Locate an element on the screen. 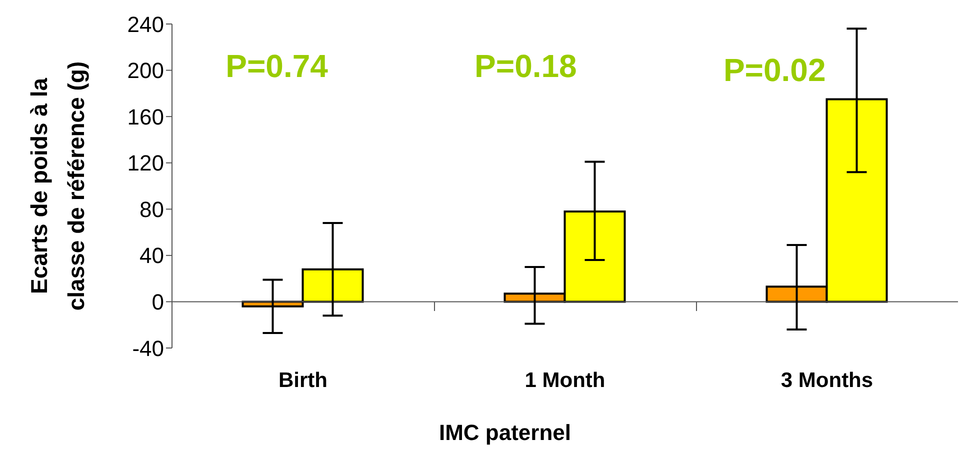 The image size is (963, 456). y-tick-label: 0 is located at coordinates (158, 302).